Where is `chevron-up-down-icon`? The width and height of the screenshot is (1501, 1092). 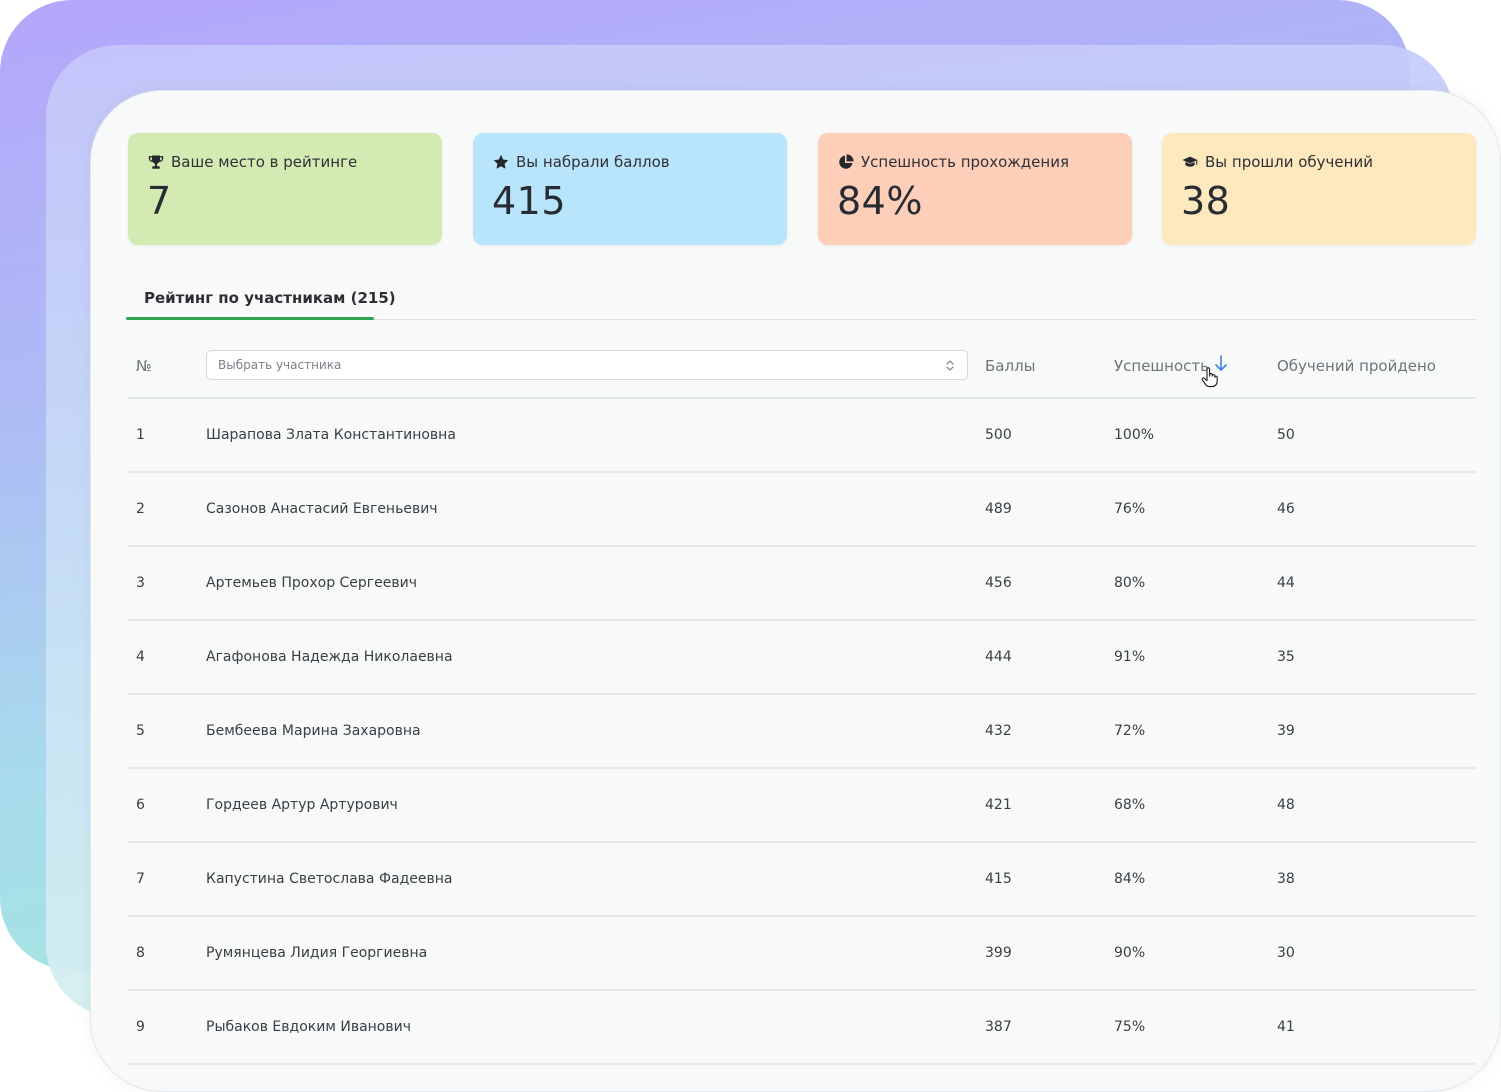 chevron-up-down-icon is located at coordinates (950, 365).